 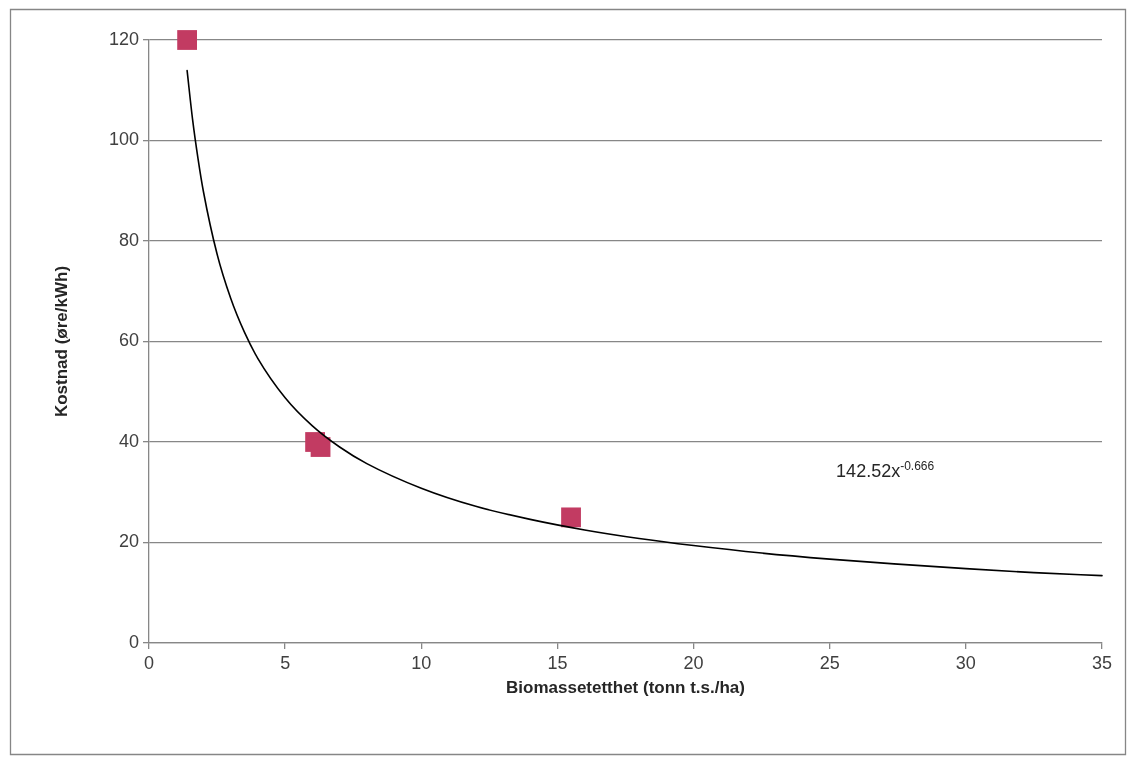 What do you see at coordinates (123, 38) in the screenshot?
I see `y-tick-label: 120` at bounding box center [123, 38].